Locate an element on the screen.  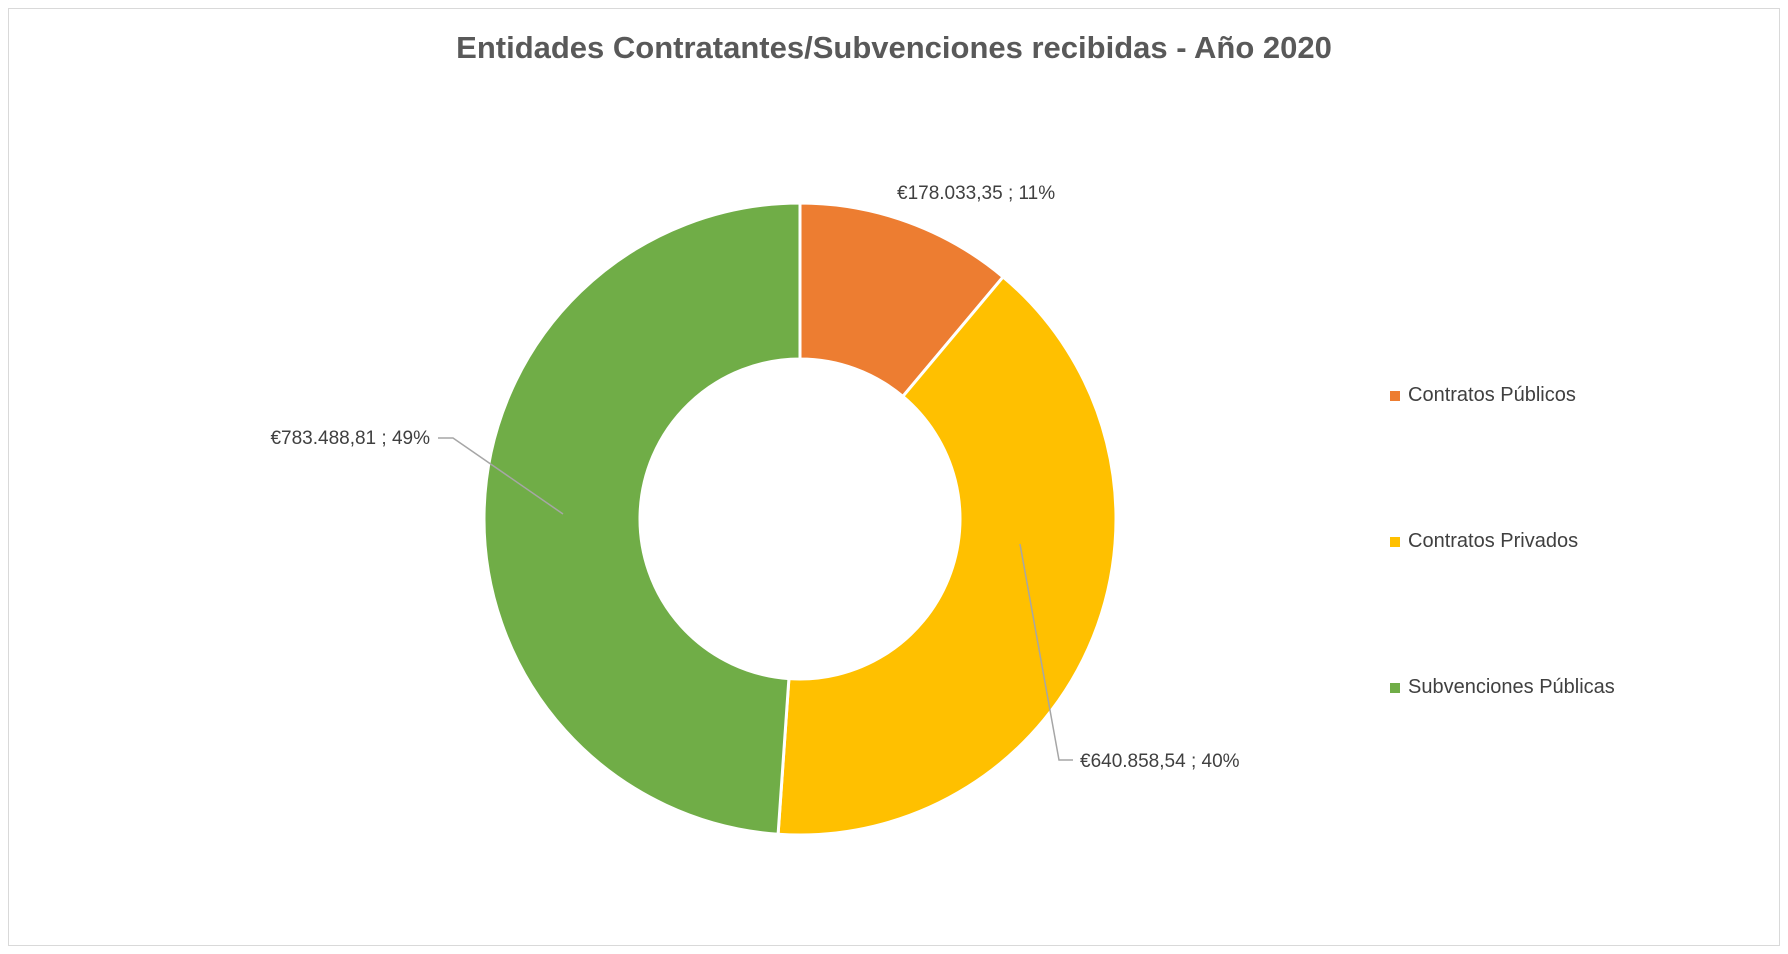
legend-item-contratos-publicos: Contratos Públicos is located at coordinates (1483, 395).